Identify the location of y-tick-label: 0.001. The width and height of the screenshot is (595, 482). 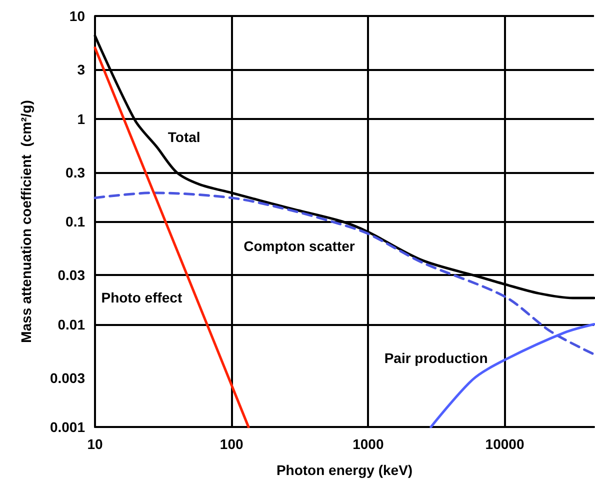
(68, 427).